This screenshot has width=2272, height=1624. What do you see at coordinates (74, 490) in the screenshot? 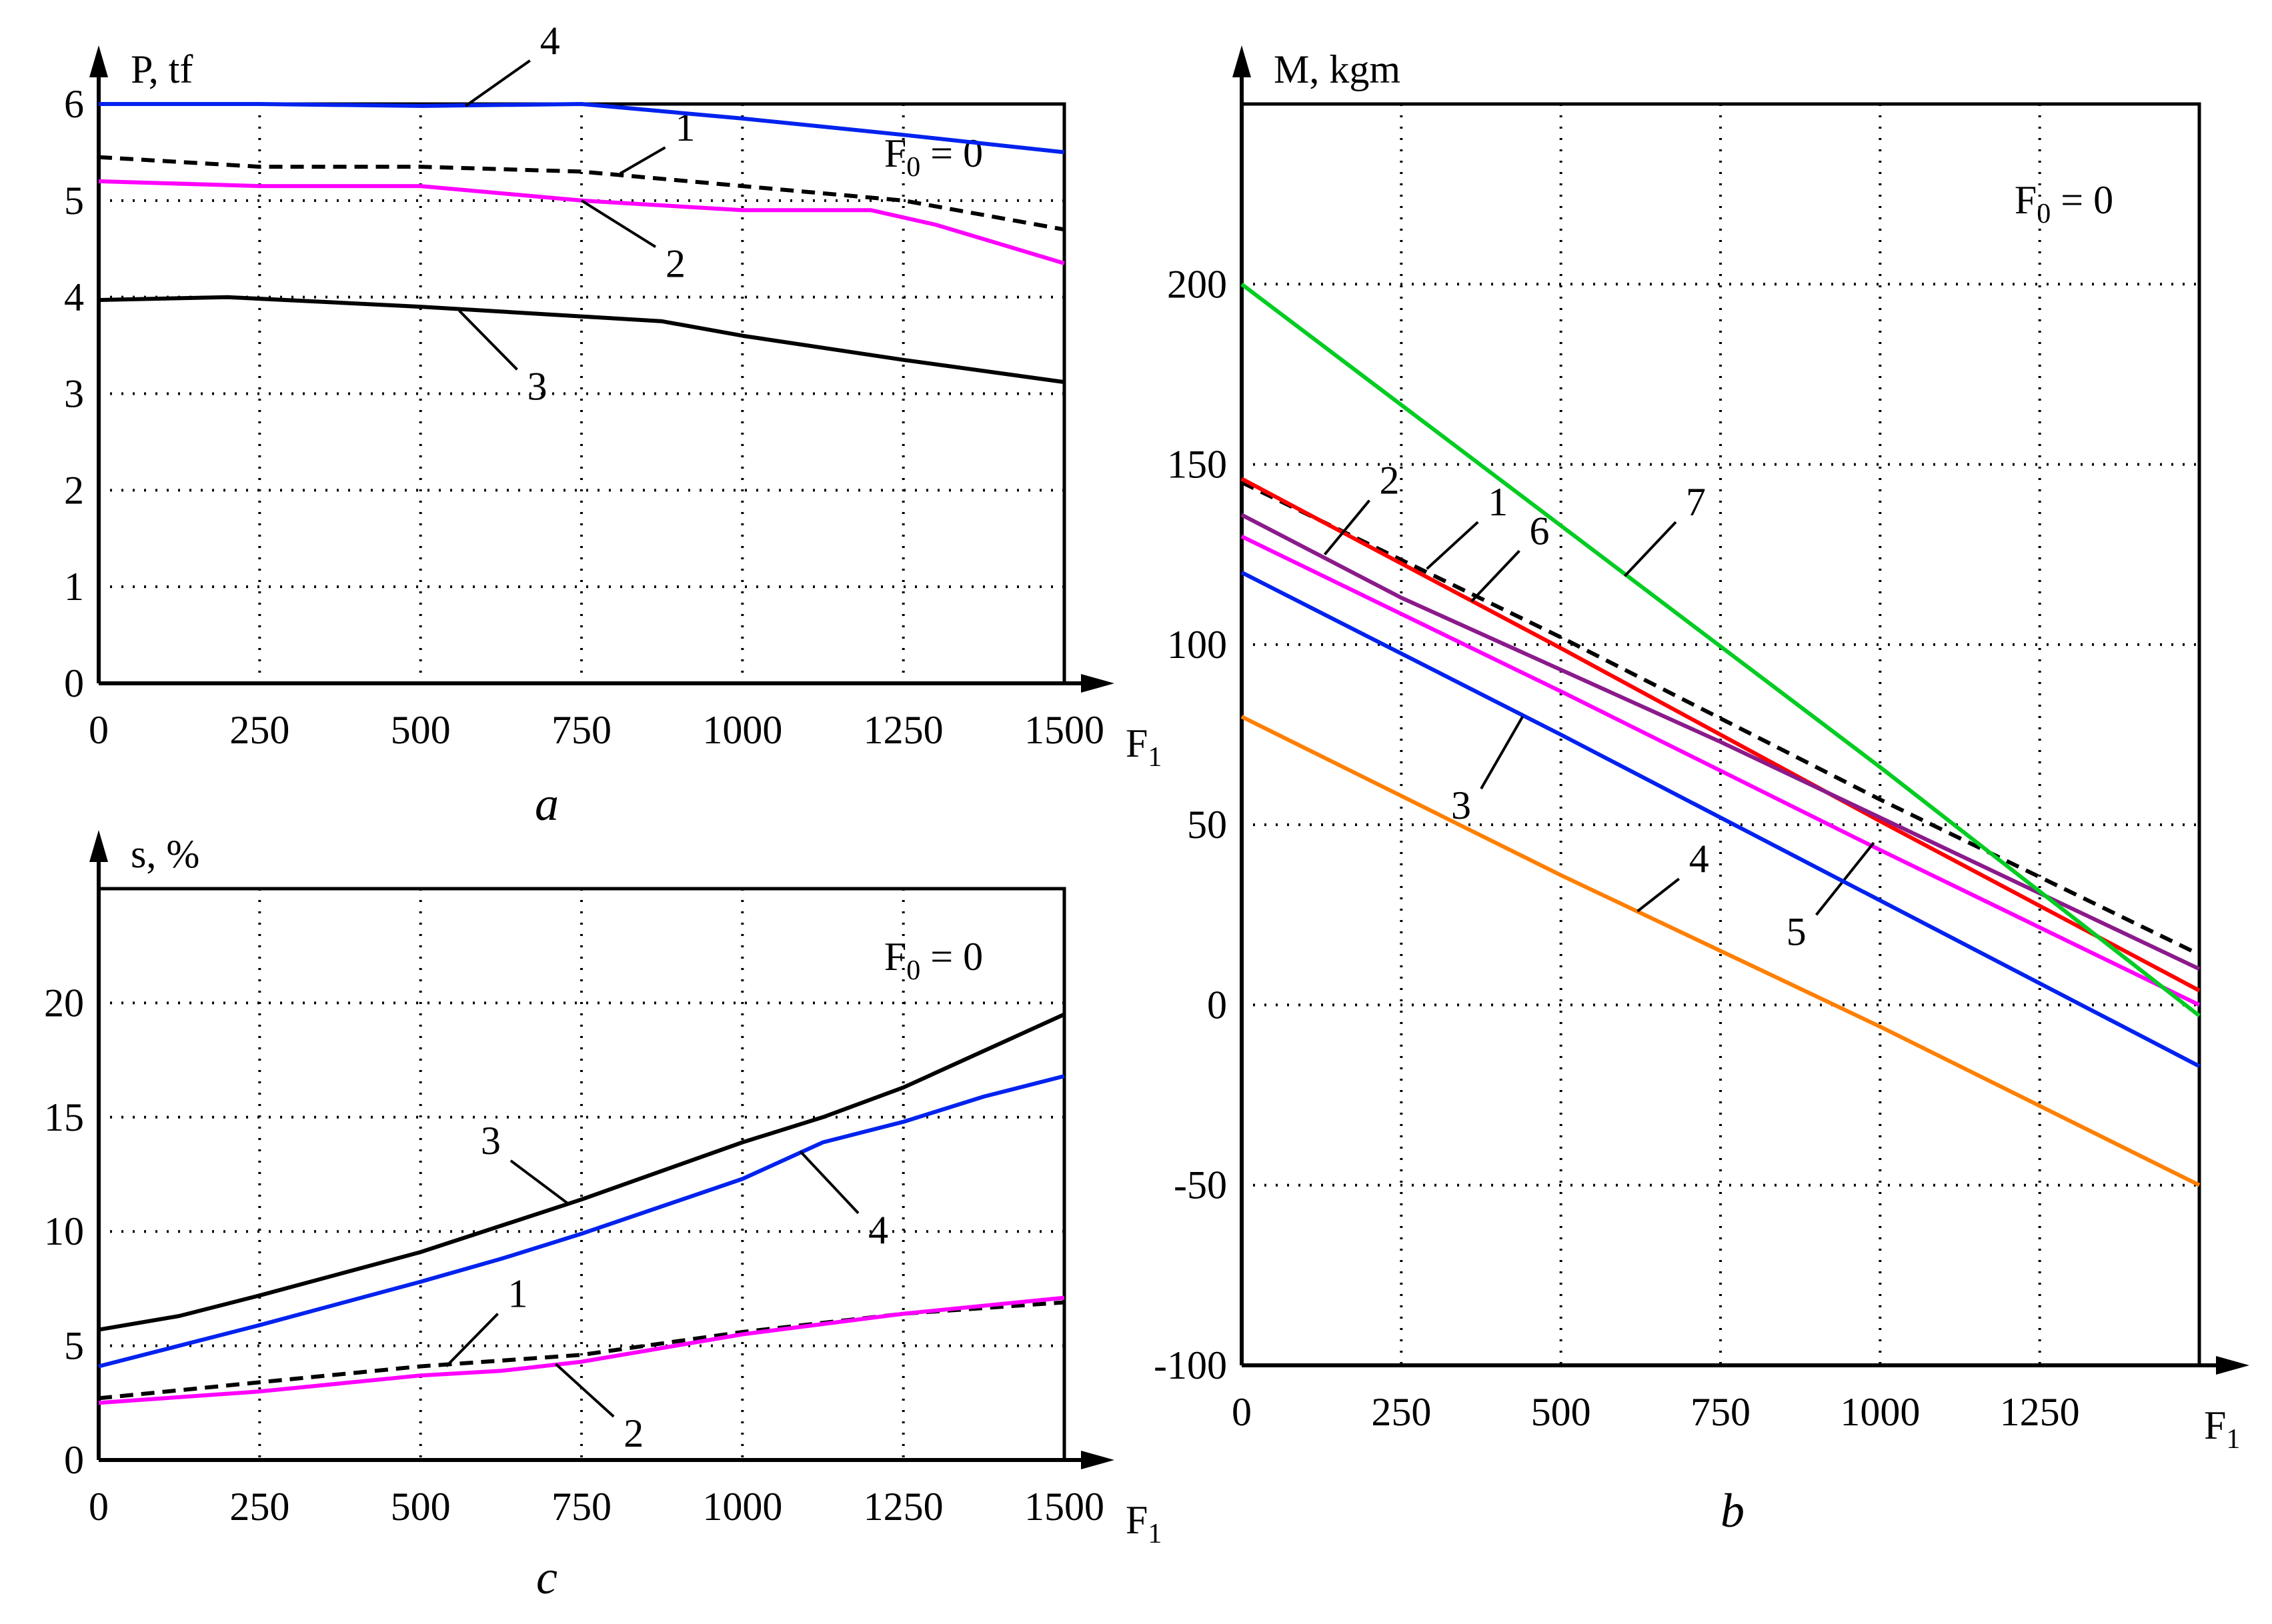
I see `y-tick-label: 2` at bounding box center [74, 490].